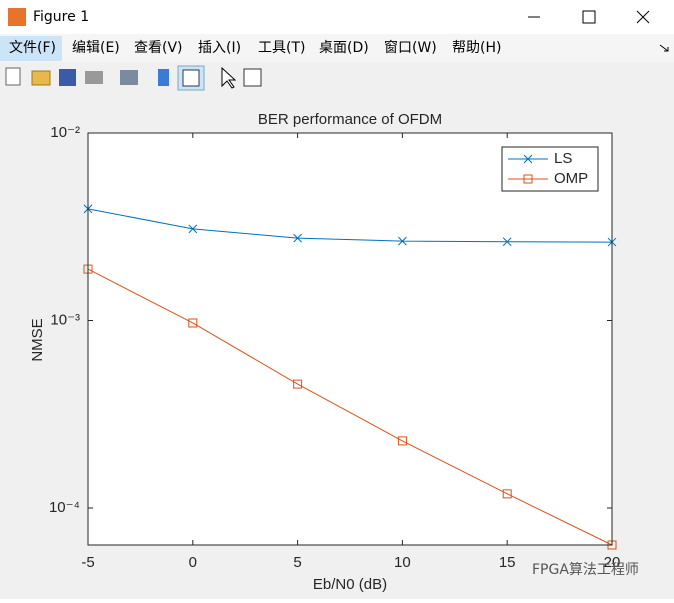 Image resolution: width=674 pixels, height=603 pixels. Describe the element at coordinates (350, 225) in the screenshot. I see `series-line` at that location.